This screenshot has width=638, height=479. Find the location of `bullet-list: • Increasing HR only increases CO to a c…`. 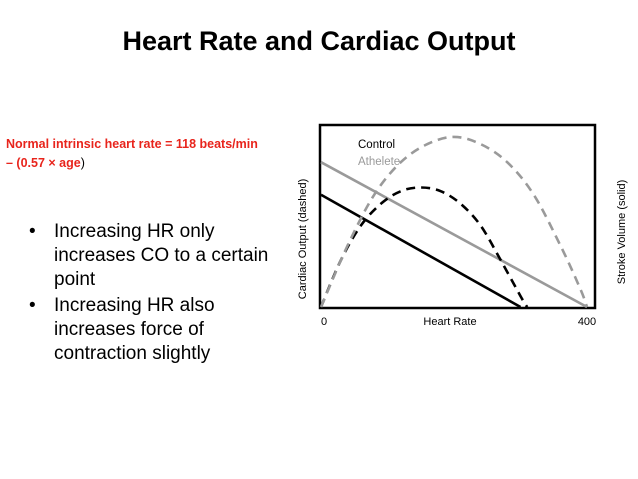

bullet-list: • Increasing HR only increases CO to a c… is located at coordinates (156, 294).